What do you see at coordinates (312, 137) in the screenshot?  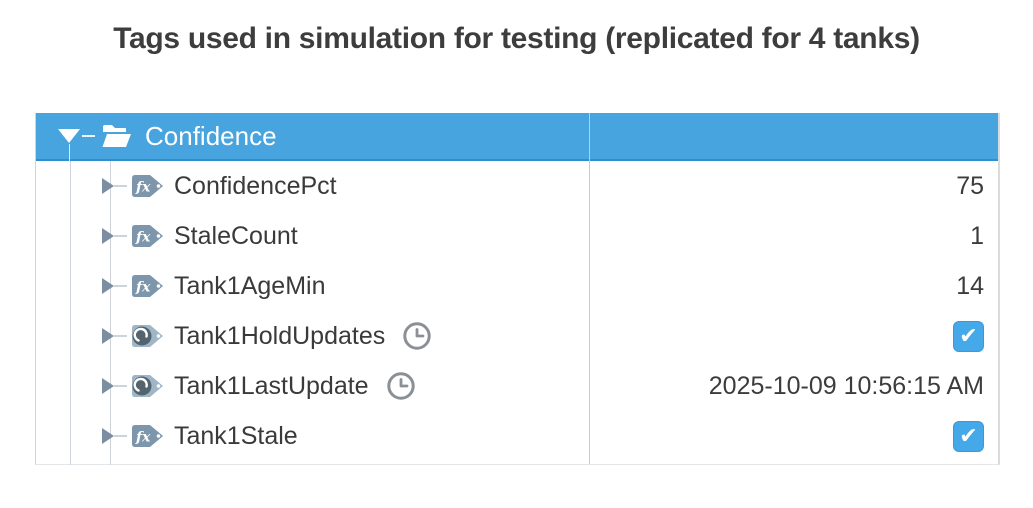 I see `folder-name-cell: Confidence` at bounding box center [312, 137].